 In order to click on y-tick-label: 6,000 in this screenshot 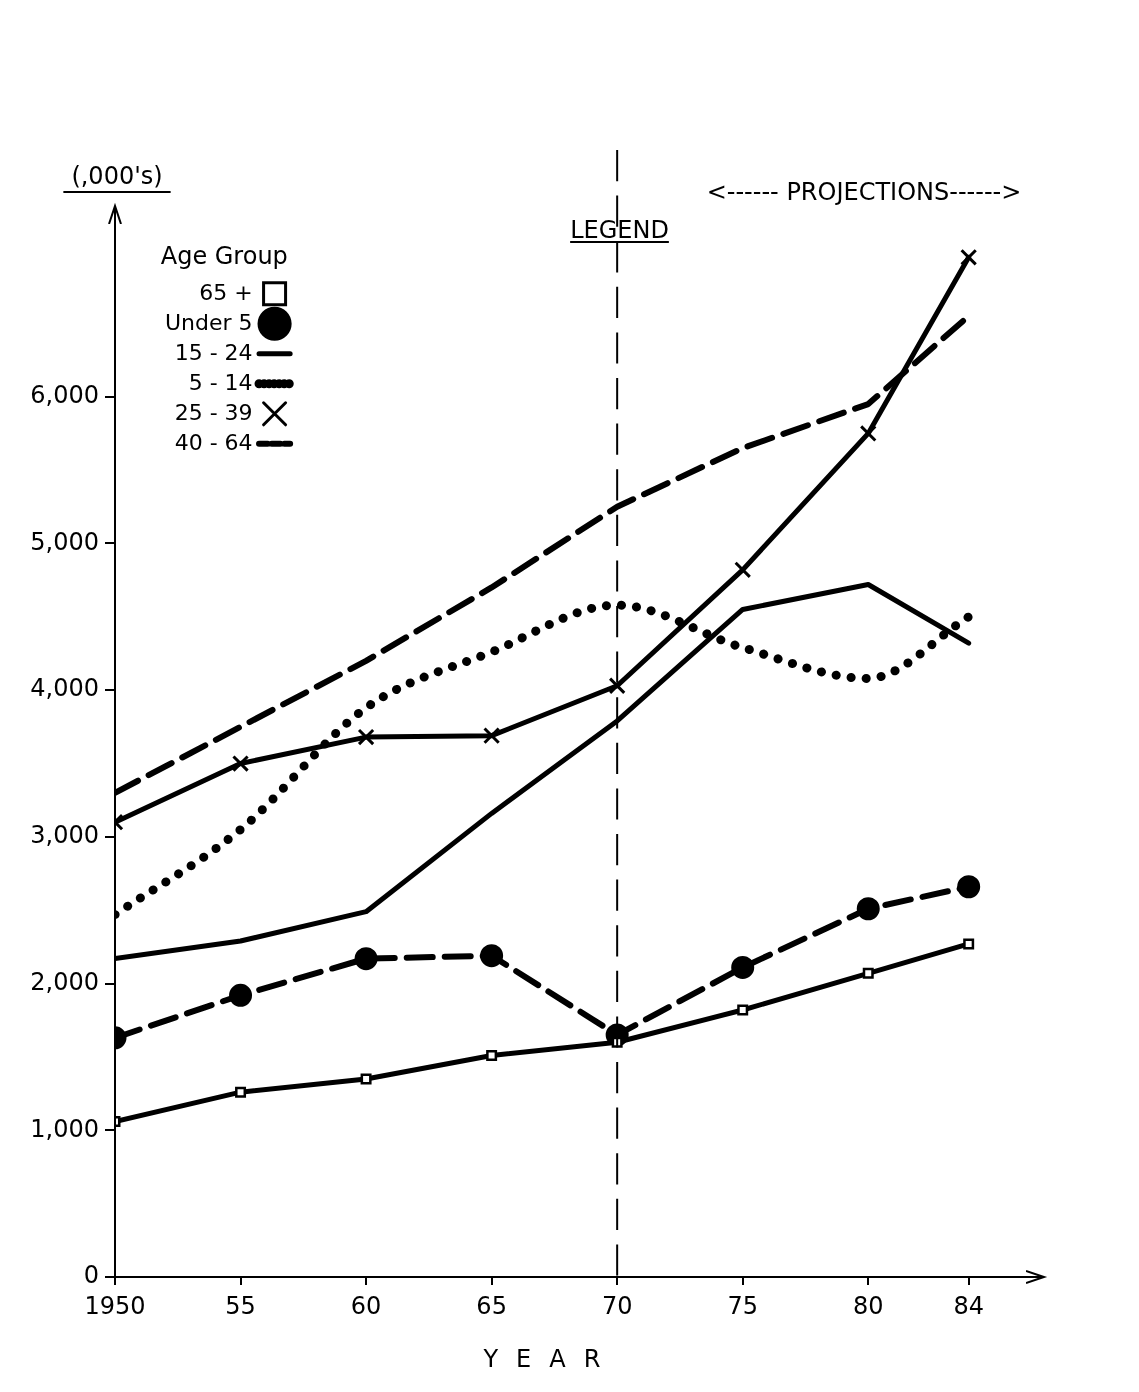, I will do `click(64, 394)`.